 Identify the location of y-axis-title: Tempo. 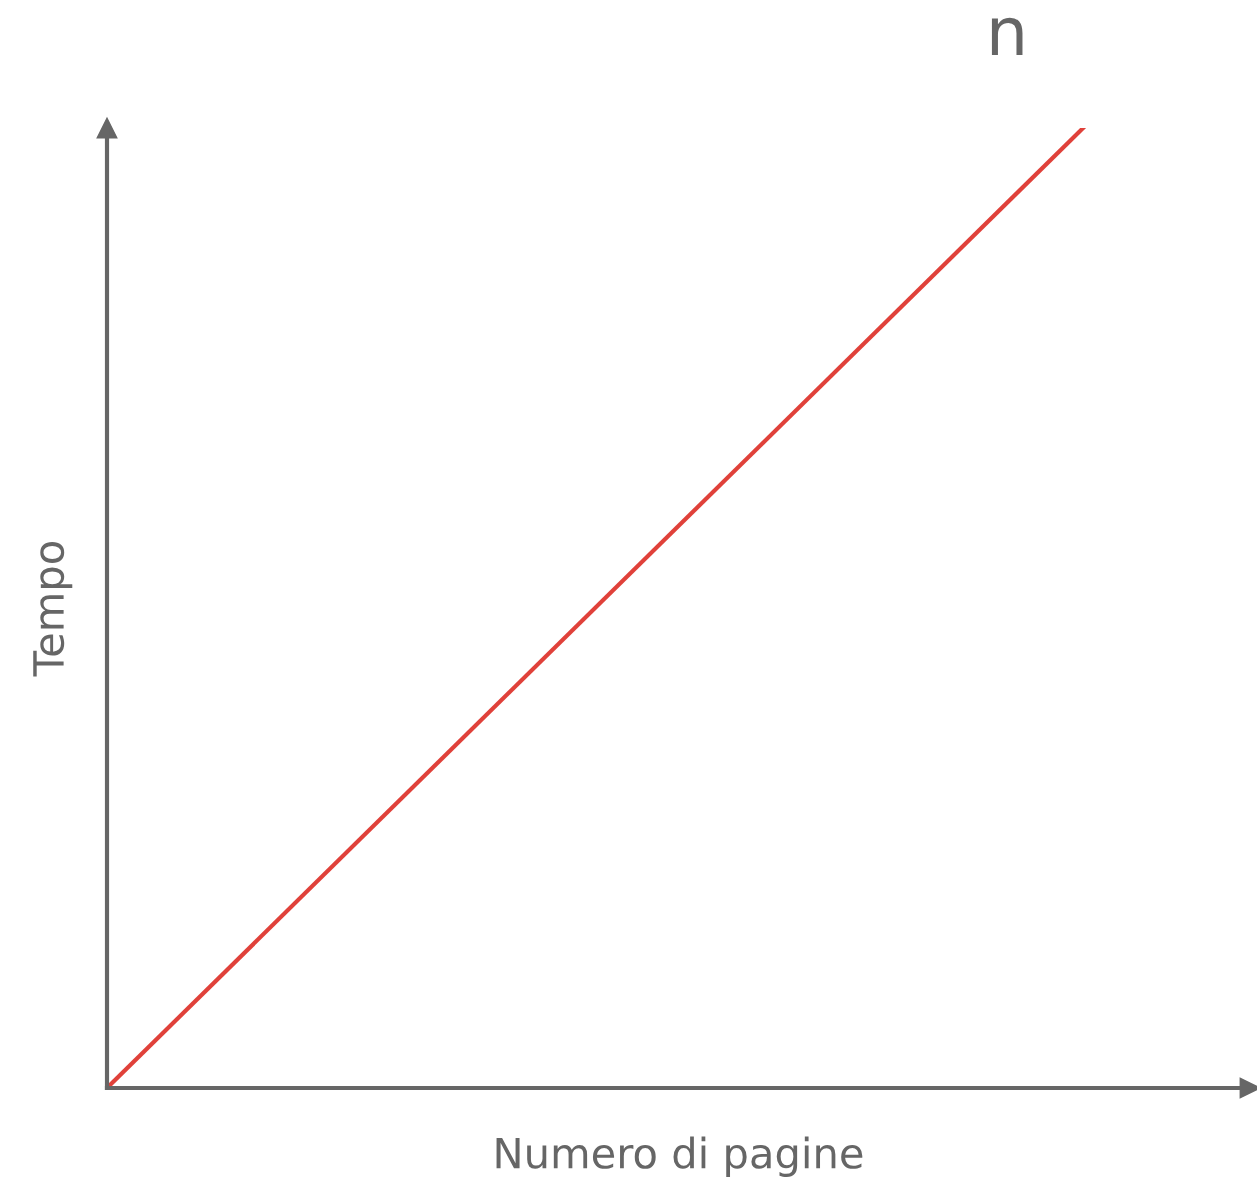
(53, 609).